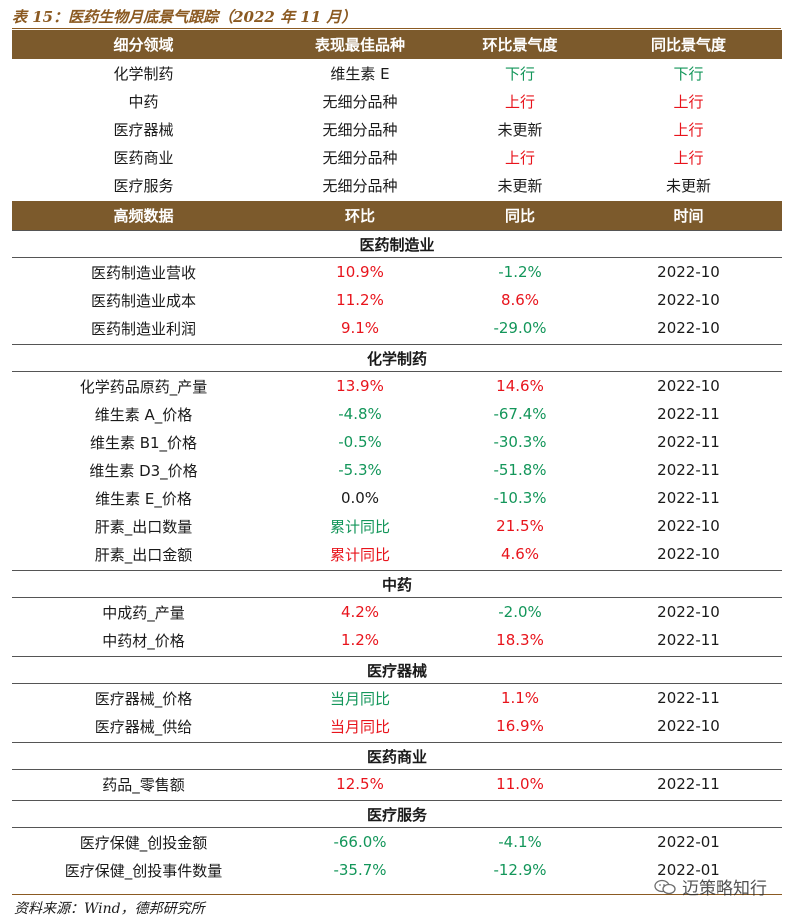  Describe the element at coordinates (143, 554) in the screenshot. I see `indicator-cell: 肝素_出口金额` at that location.